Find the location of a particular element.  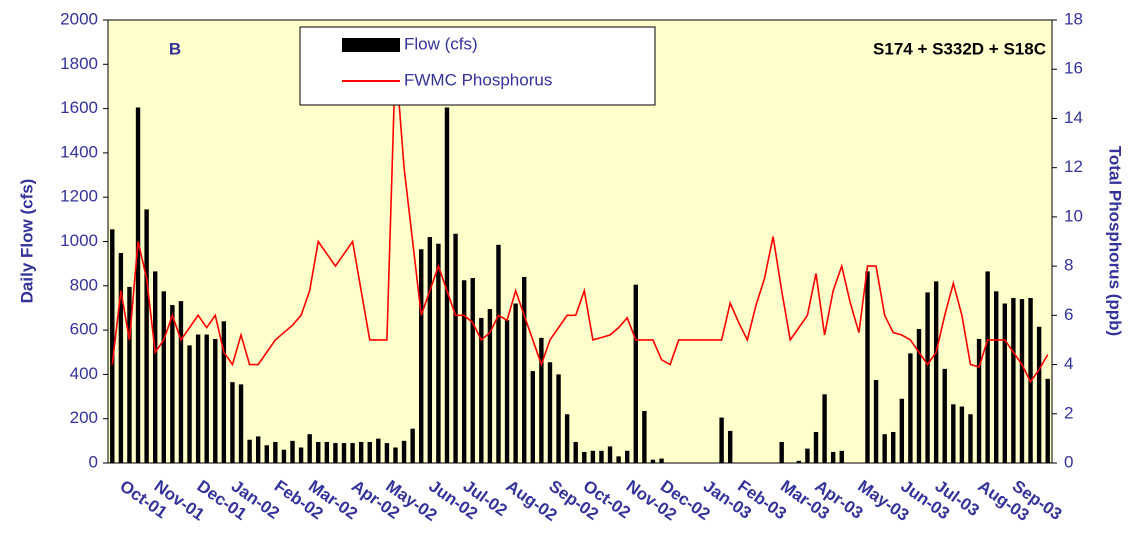

y2-tick-label: 6 is located at coordinates (1068, 314).